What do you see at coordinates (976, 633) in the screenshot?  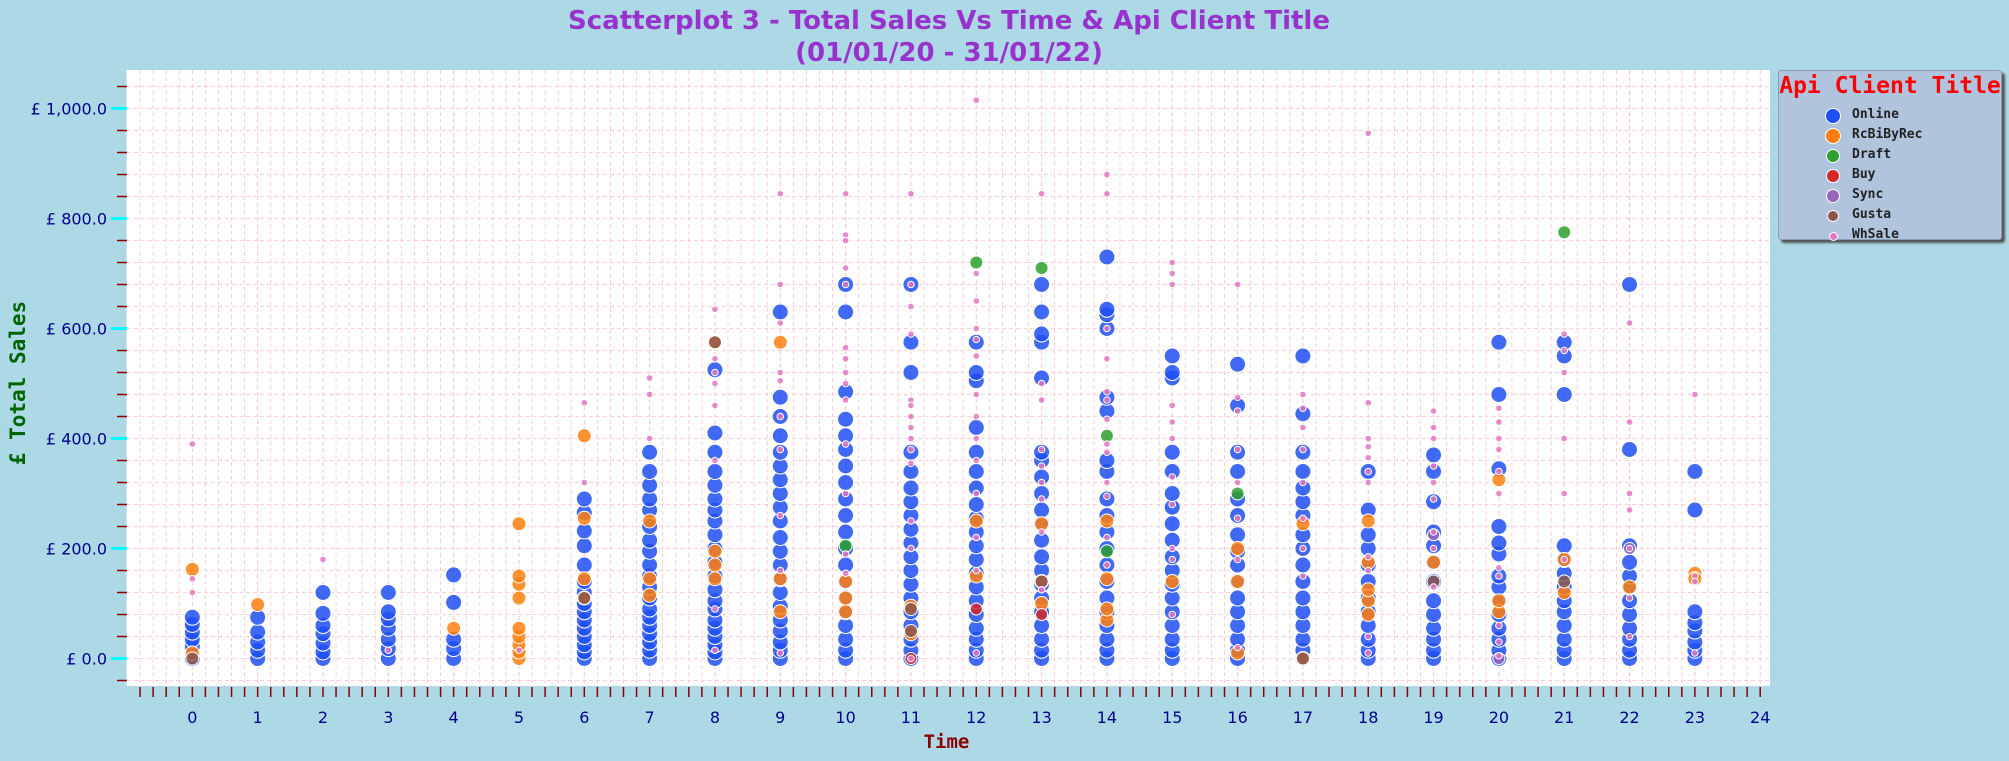 I see `series-buy` at bounding box center [976, 633].